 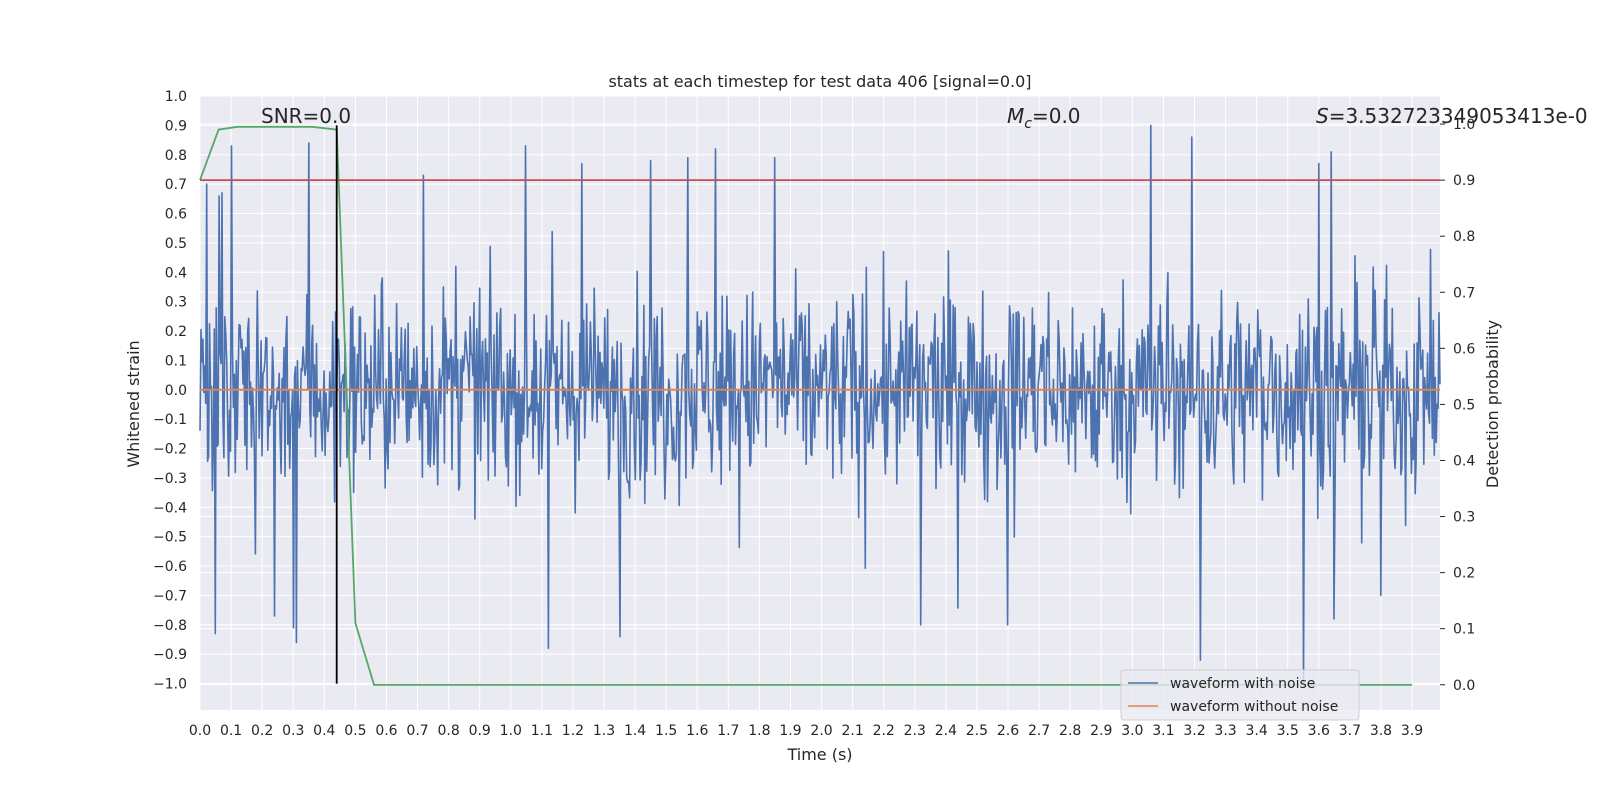 What do you see at coordinates (1464, 574) in the screenshot?
I see `y-right-tick-label: 0.2` at bounding box center [1464, 574].